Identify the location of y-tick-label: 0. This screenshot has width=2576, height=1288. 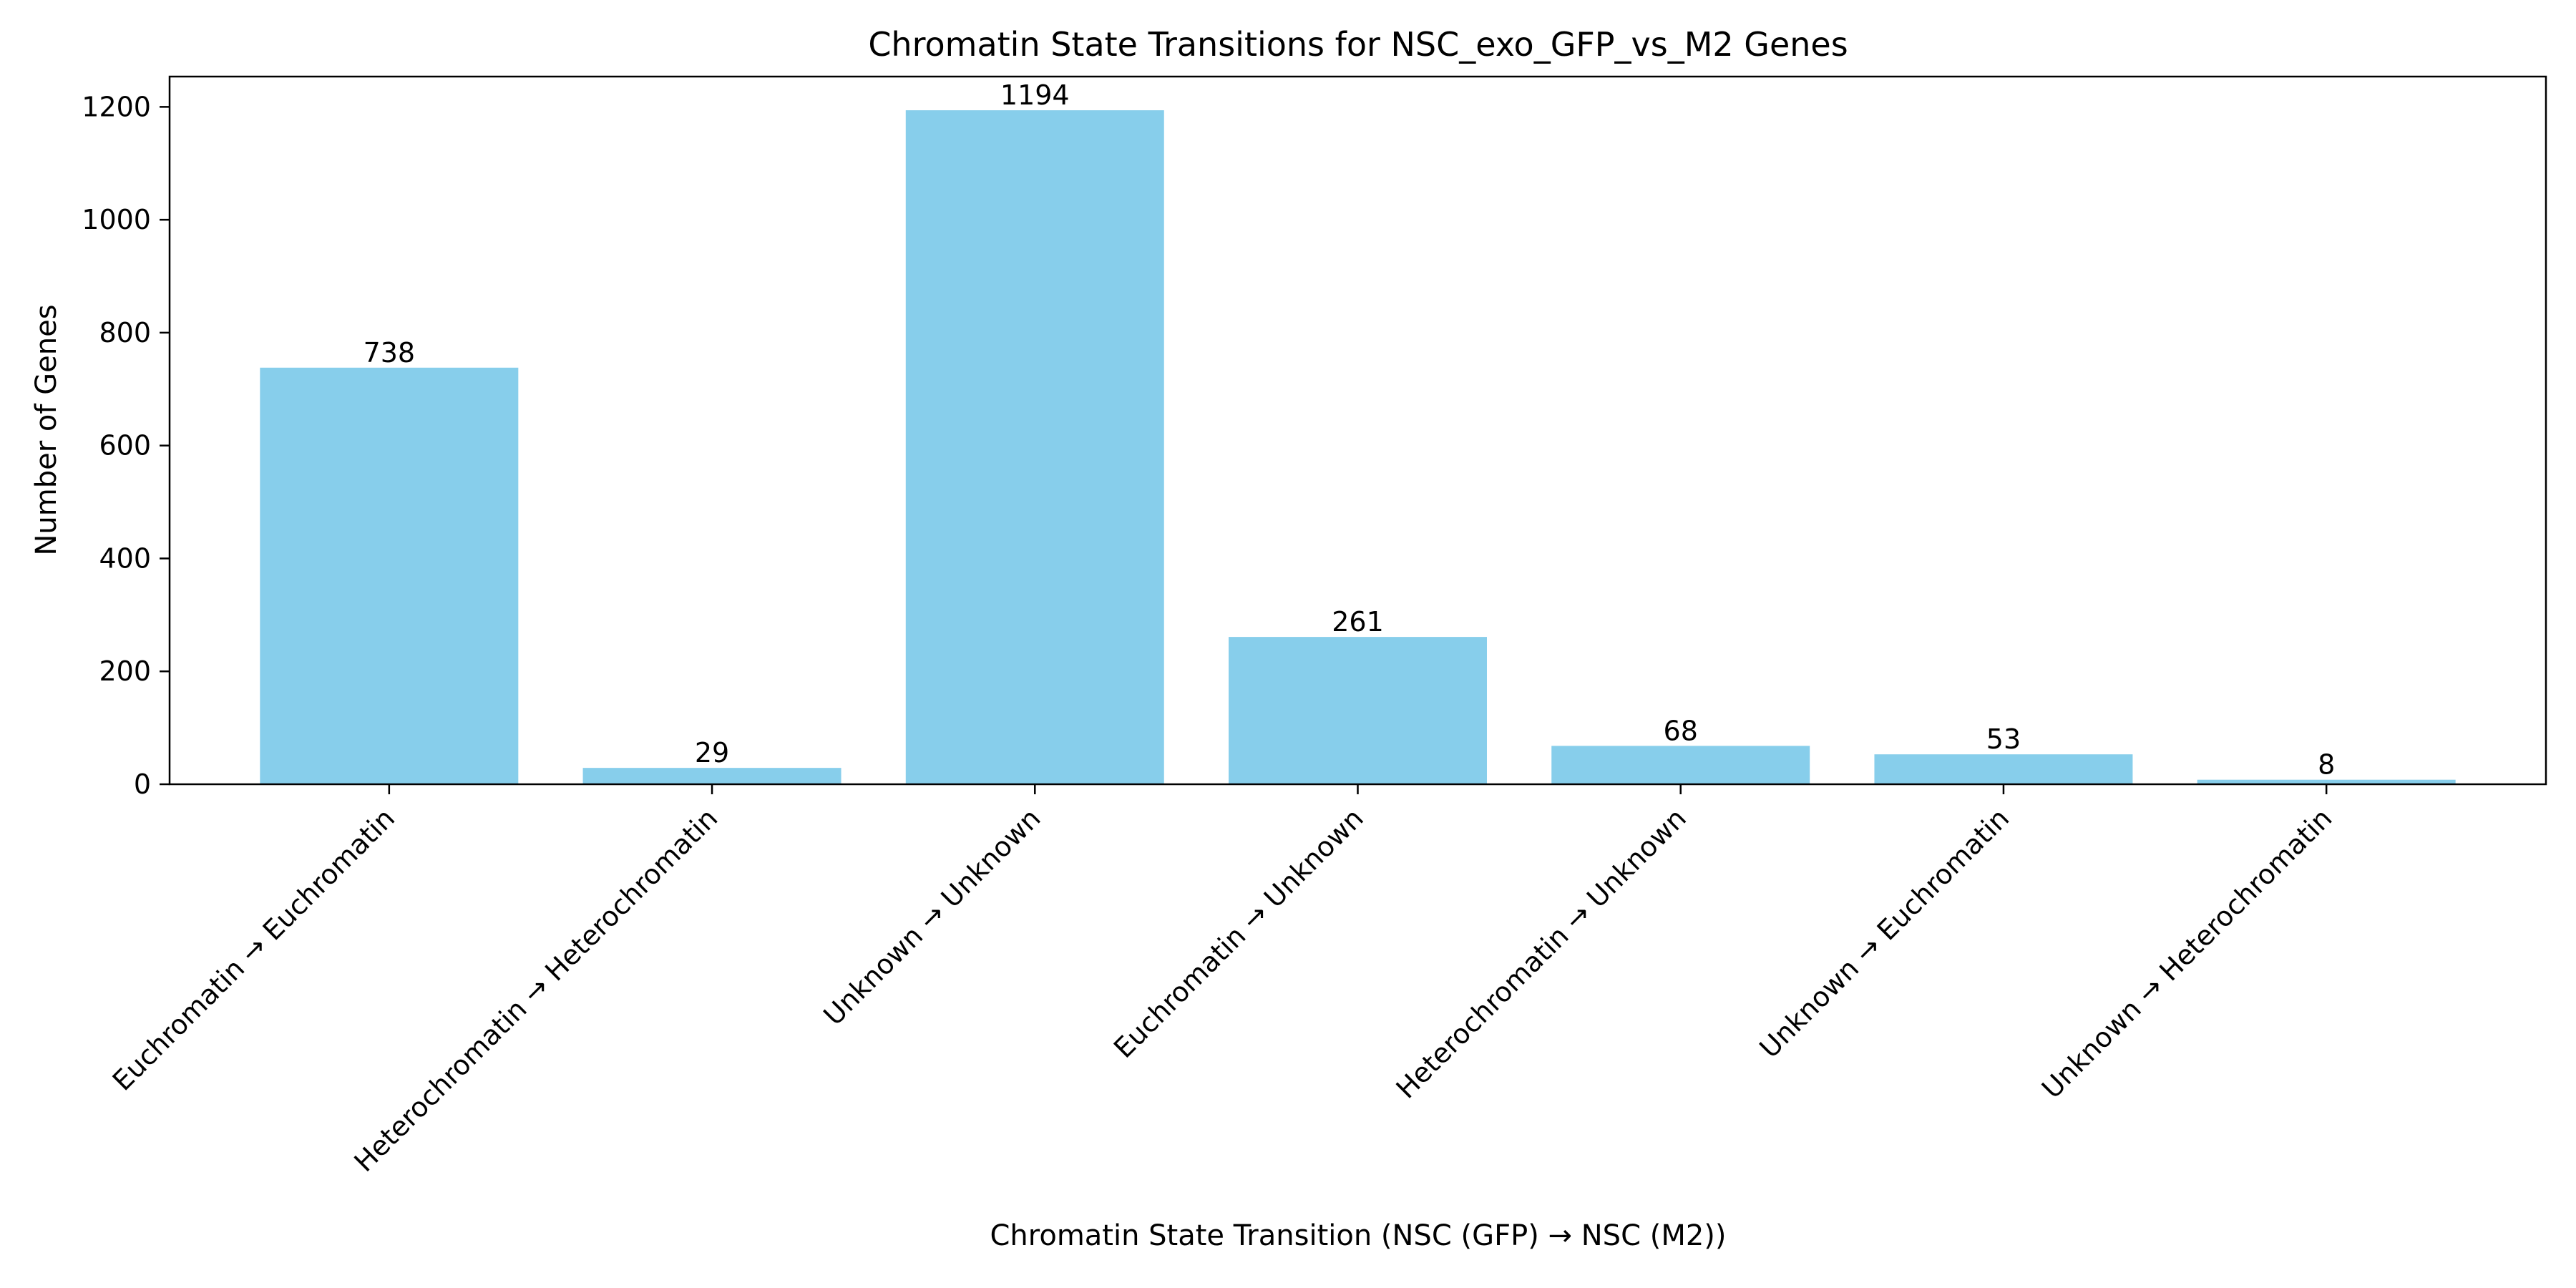
(142, 784).